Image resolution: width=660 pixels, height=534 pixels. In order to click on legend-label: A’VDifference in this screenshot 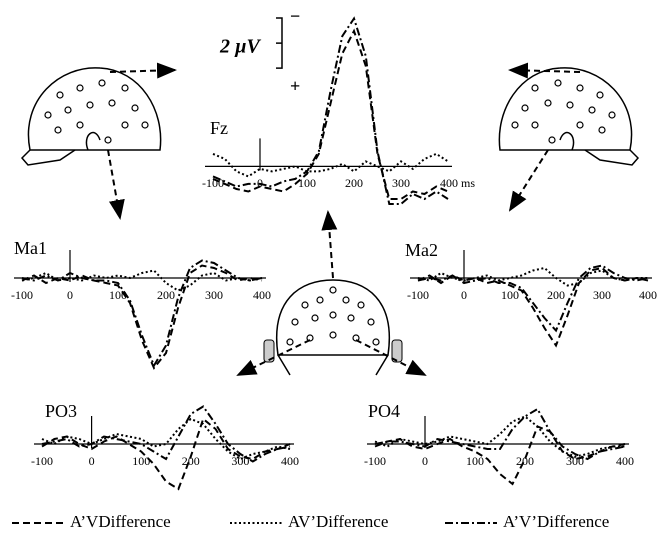, I will do `click(120, 521)`.